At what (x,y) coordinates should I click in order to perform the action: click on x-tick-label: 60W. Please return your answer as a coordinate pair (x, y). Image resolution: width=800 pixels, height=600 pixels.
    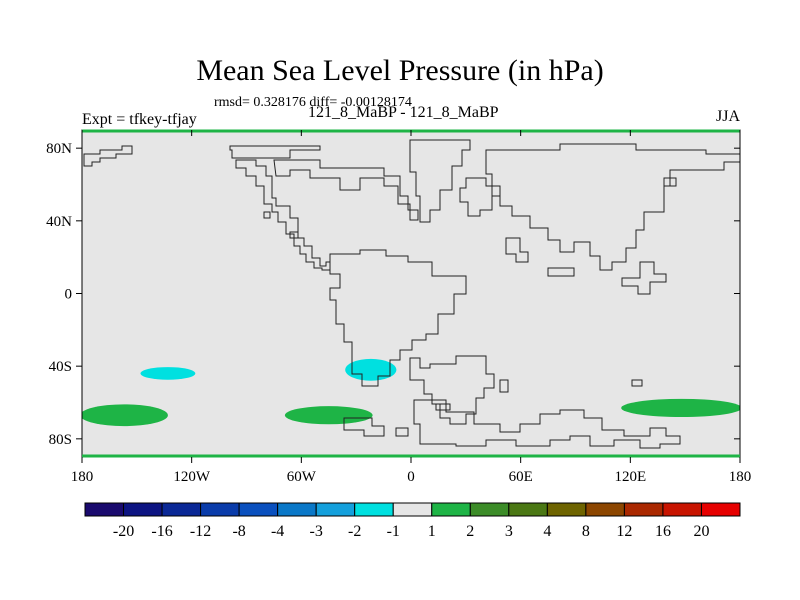
    Looking at the image, I should click on (302, 477).